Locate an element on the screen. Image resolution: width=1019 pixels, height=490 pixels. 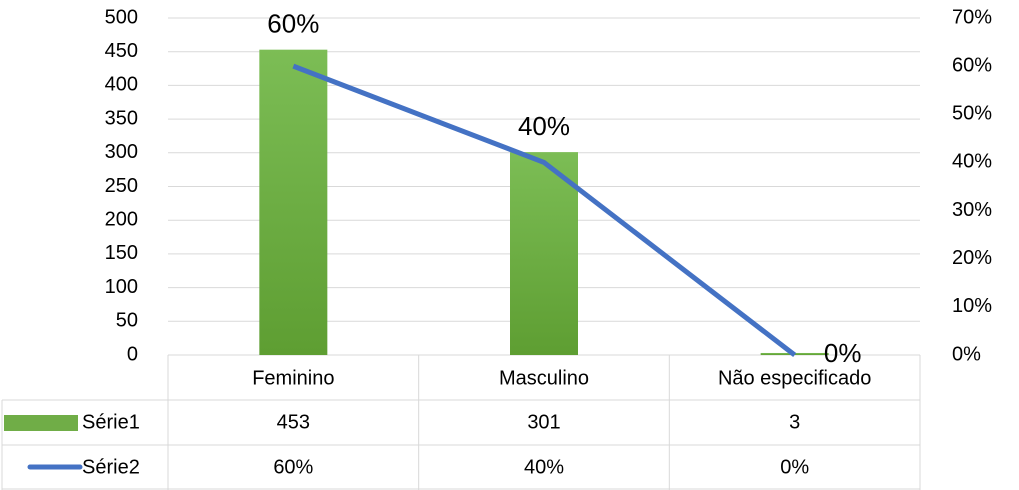
y2-tick-label: 50% is located at coordinates (972, 114).